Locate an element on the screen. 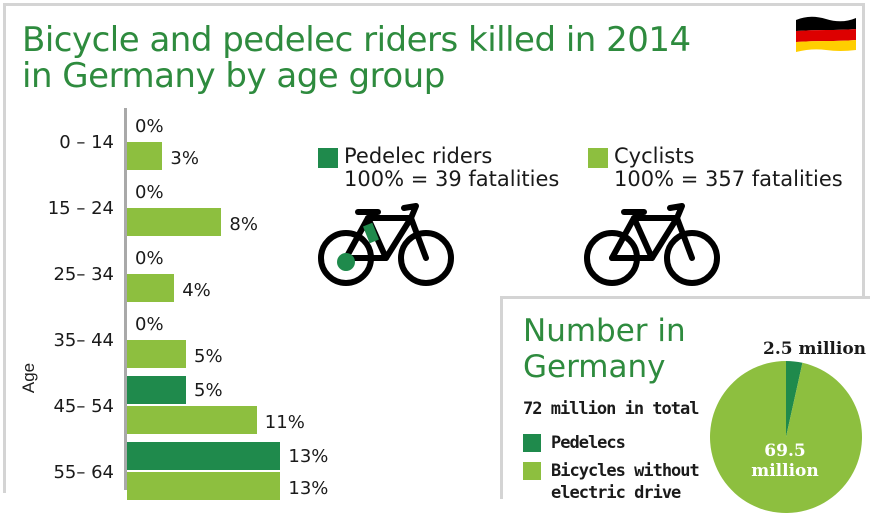 The image size is (870, 515). value-label-cyclist: 4% is located at coordinates (196, 290).